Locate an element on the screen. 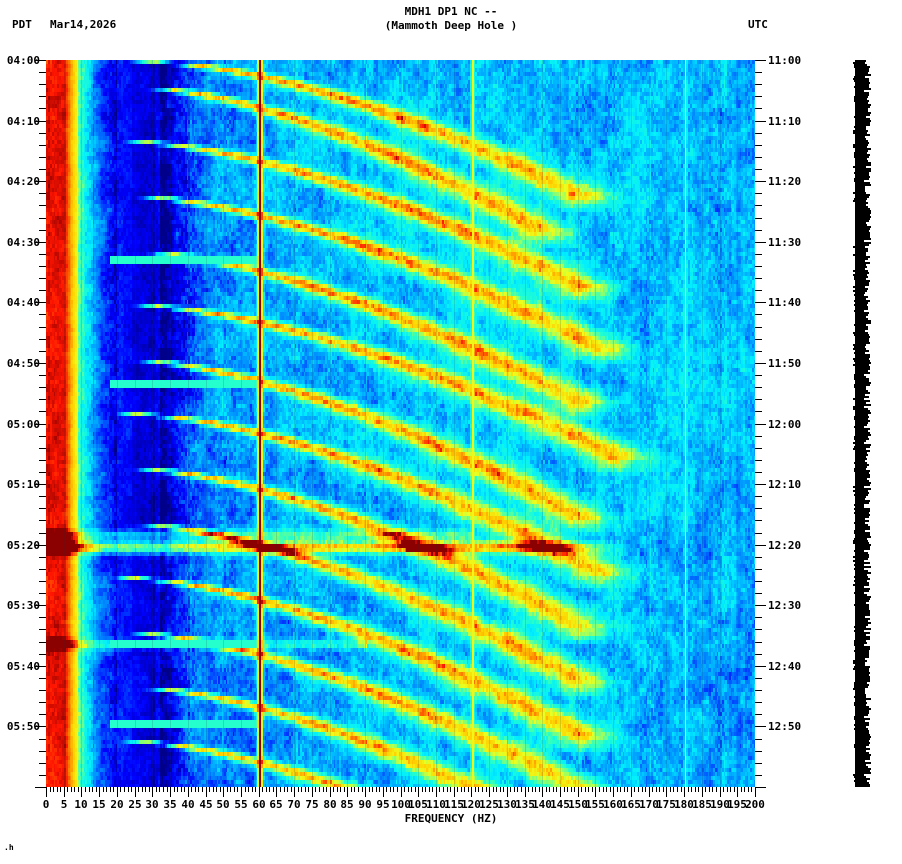  freq-tick-180: 180 is located at coordinates (684, 804).